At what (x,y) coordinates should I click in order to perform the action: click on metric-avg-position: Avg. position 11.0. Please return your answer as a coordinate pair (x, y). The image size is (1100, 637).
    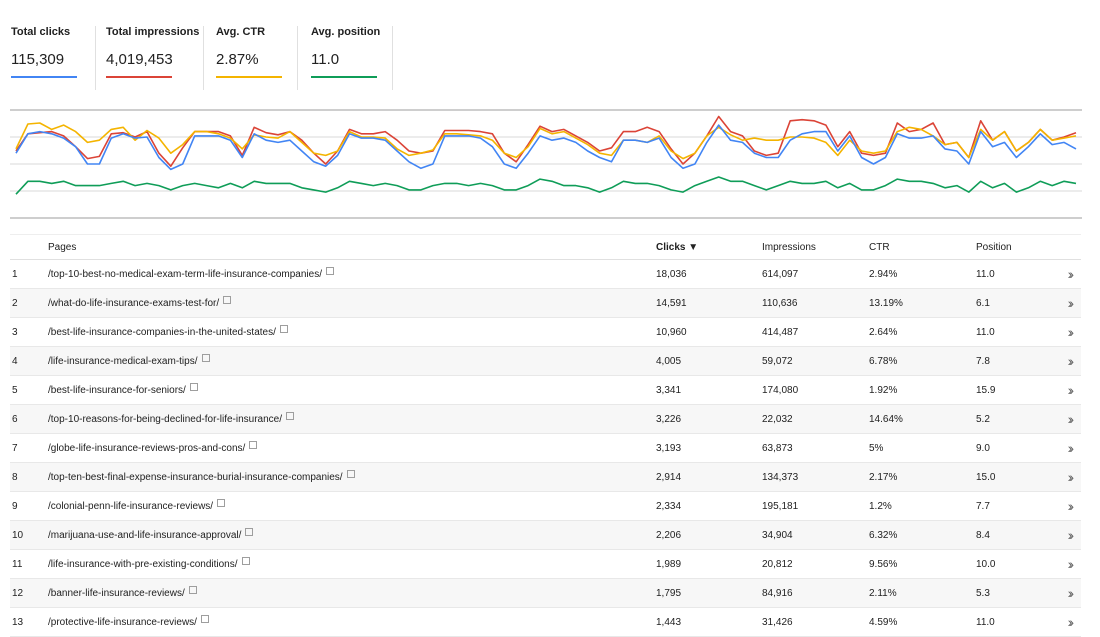
    Looking at the image, I should click on (351, 46).